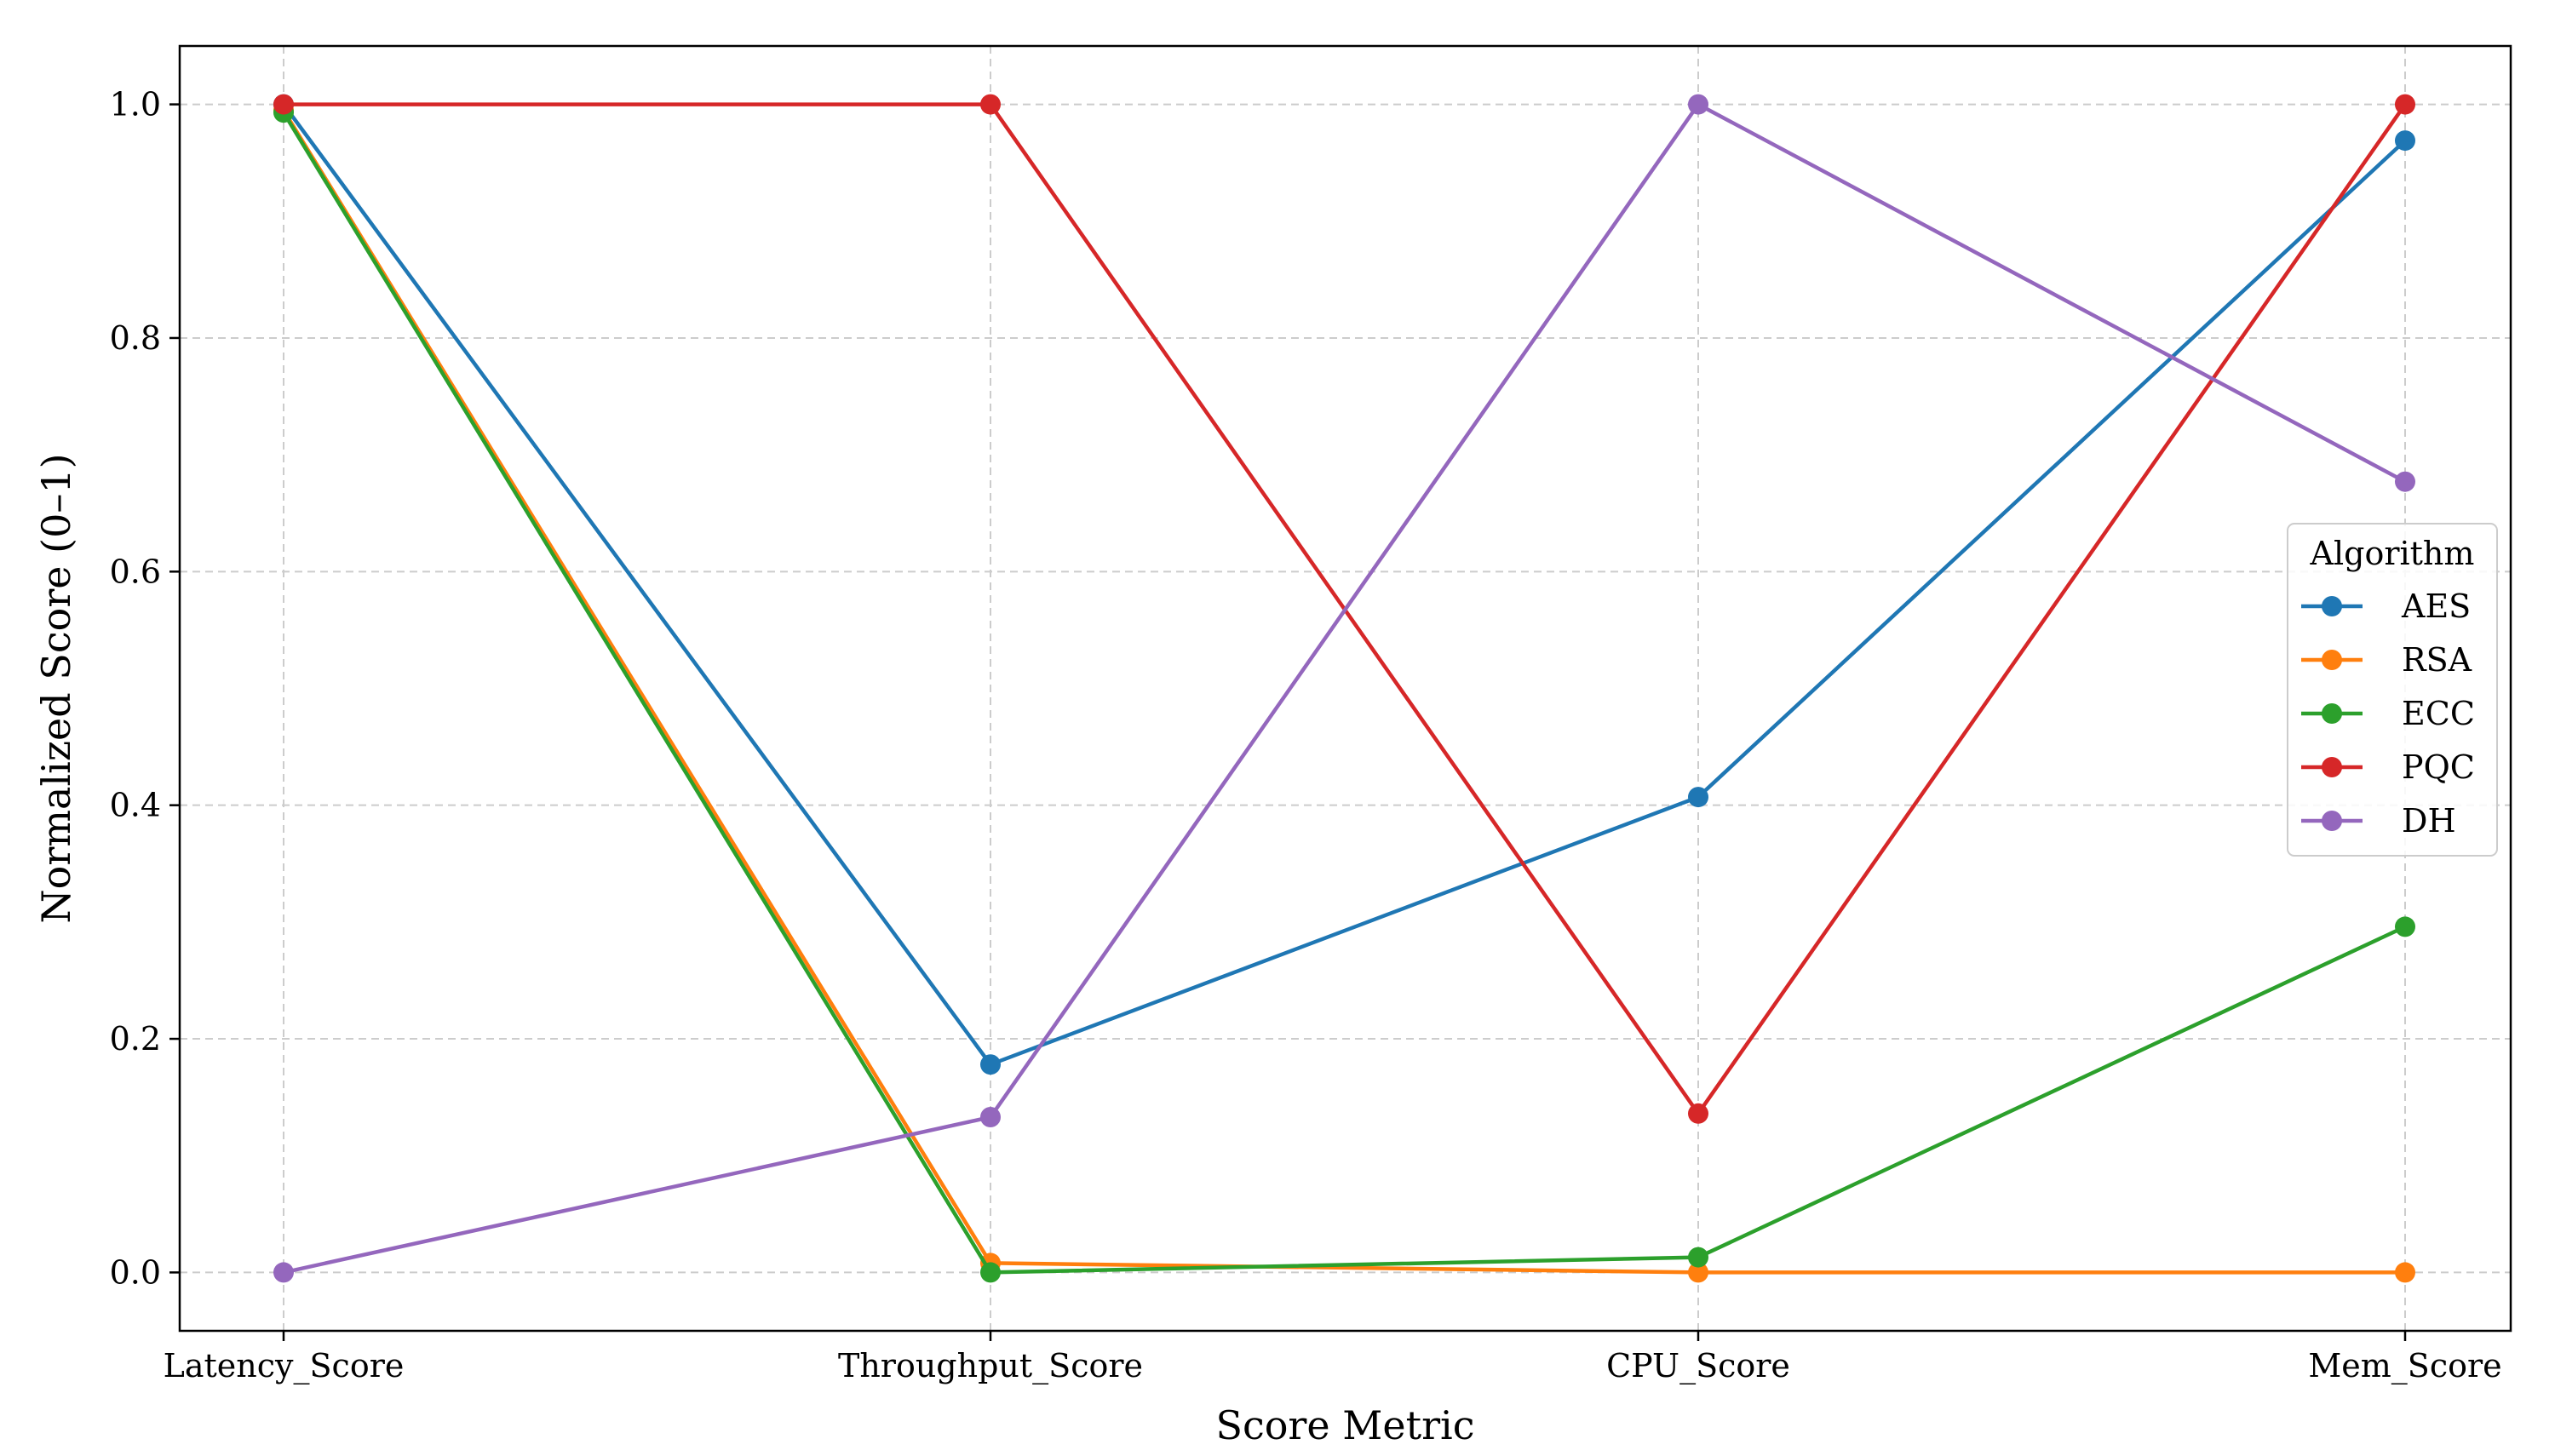 The width and height of the screenshot is (2555, 1456). I want to click on x-tick-label: Throughput_Score, so click(990, 1366).